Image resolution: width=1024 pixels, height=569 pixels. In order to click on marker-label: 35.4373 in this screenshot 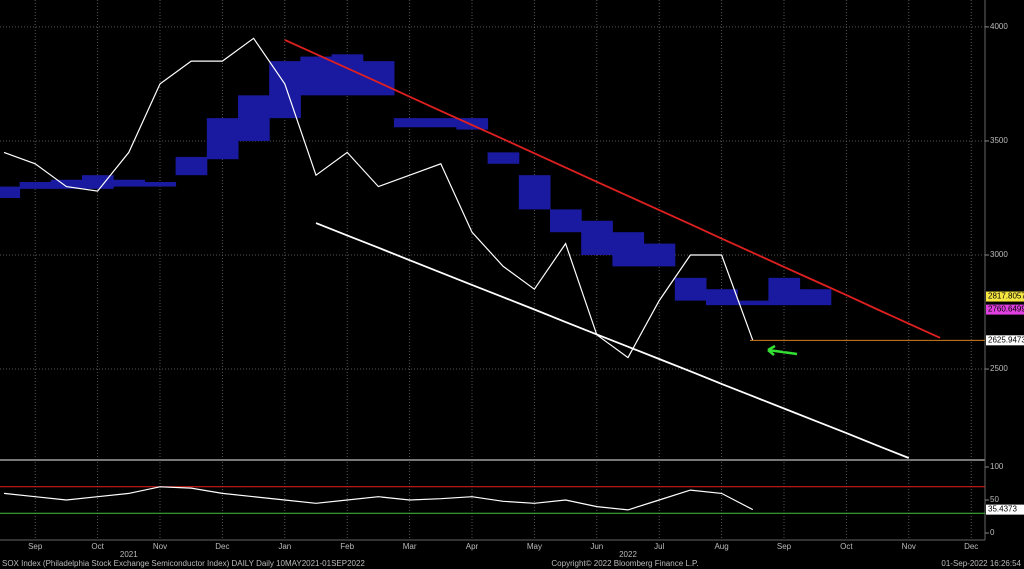, I will do `click(1002, 509)`.